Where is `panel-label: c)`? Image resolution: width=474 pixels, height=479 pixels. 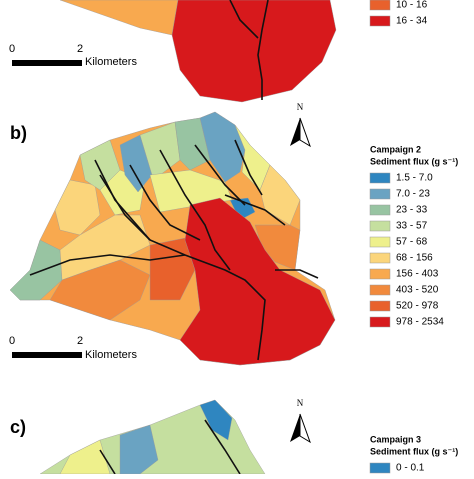
panel-label: c) is located at coordinates (18, 427).